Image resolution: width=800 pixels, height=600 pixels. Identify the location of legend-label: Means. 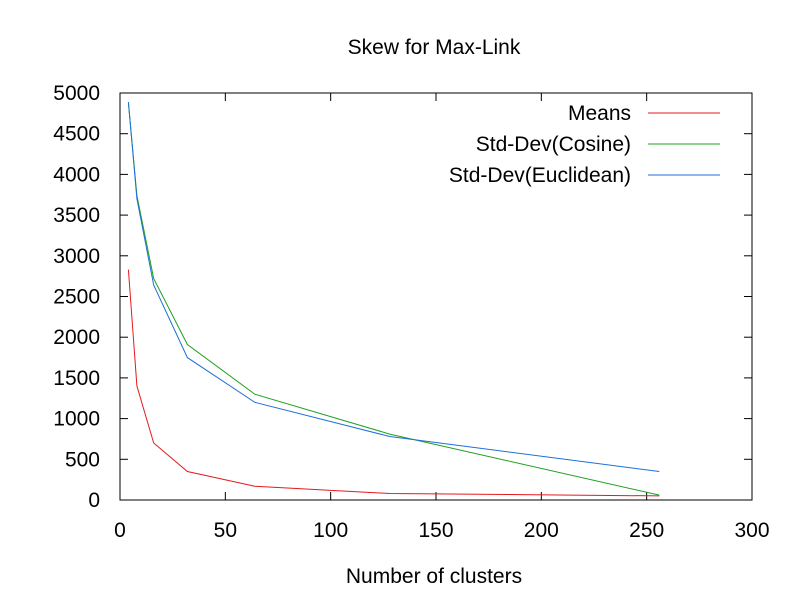
(599, 113).